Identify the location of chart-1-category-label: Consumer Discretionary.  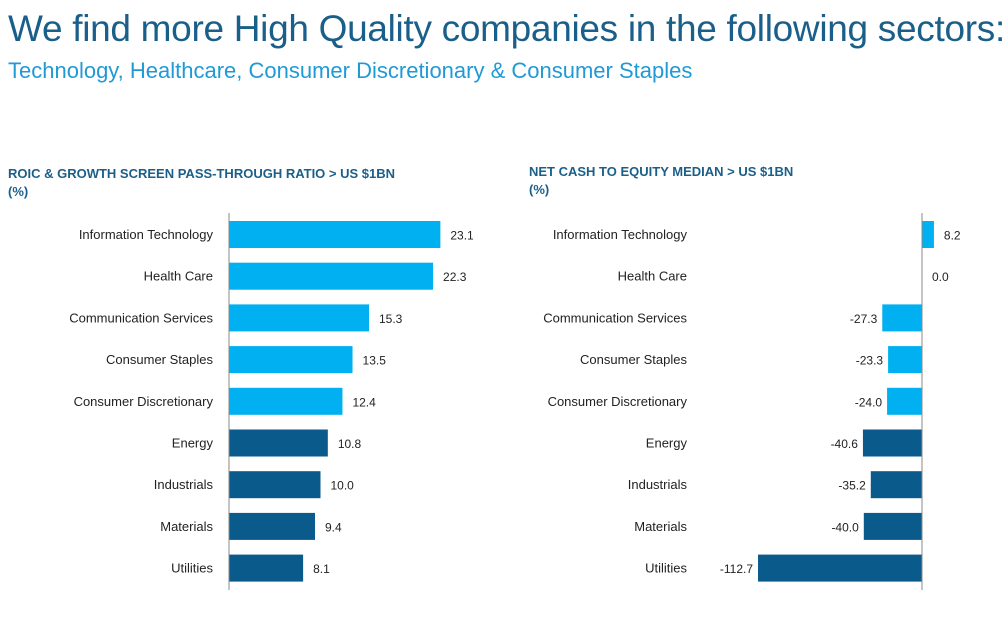
(144, 401).